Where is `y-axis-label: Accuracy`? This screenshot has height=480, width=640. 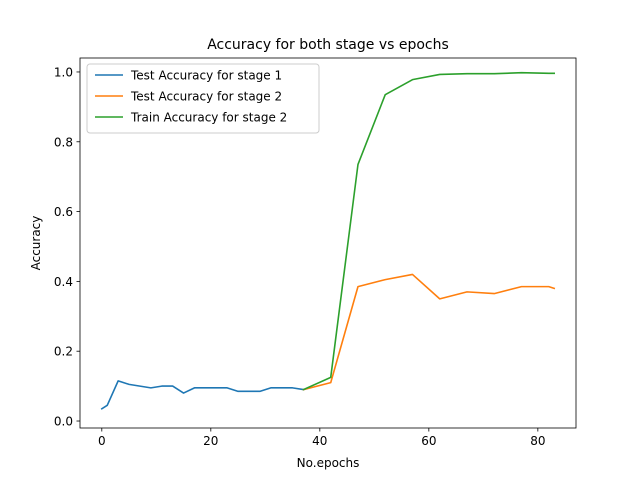 y-axis-label: Accuracy is located at coordinates (36, 243).